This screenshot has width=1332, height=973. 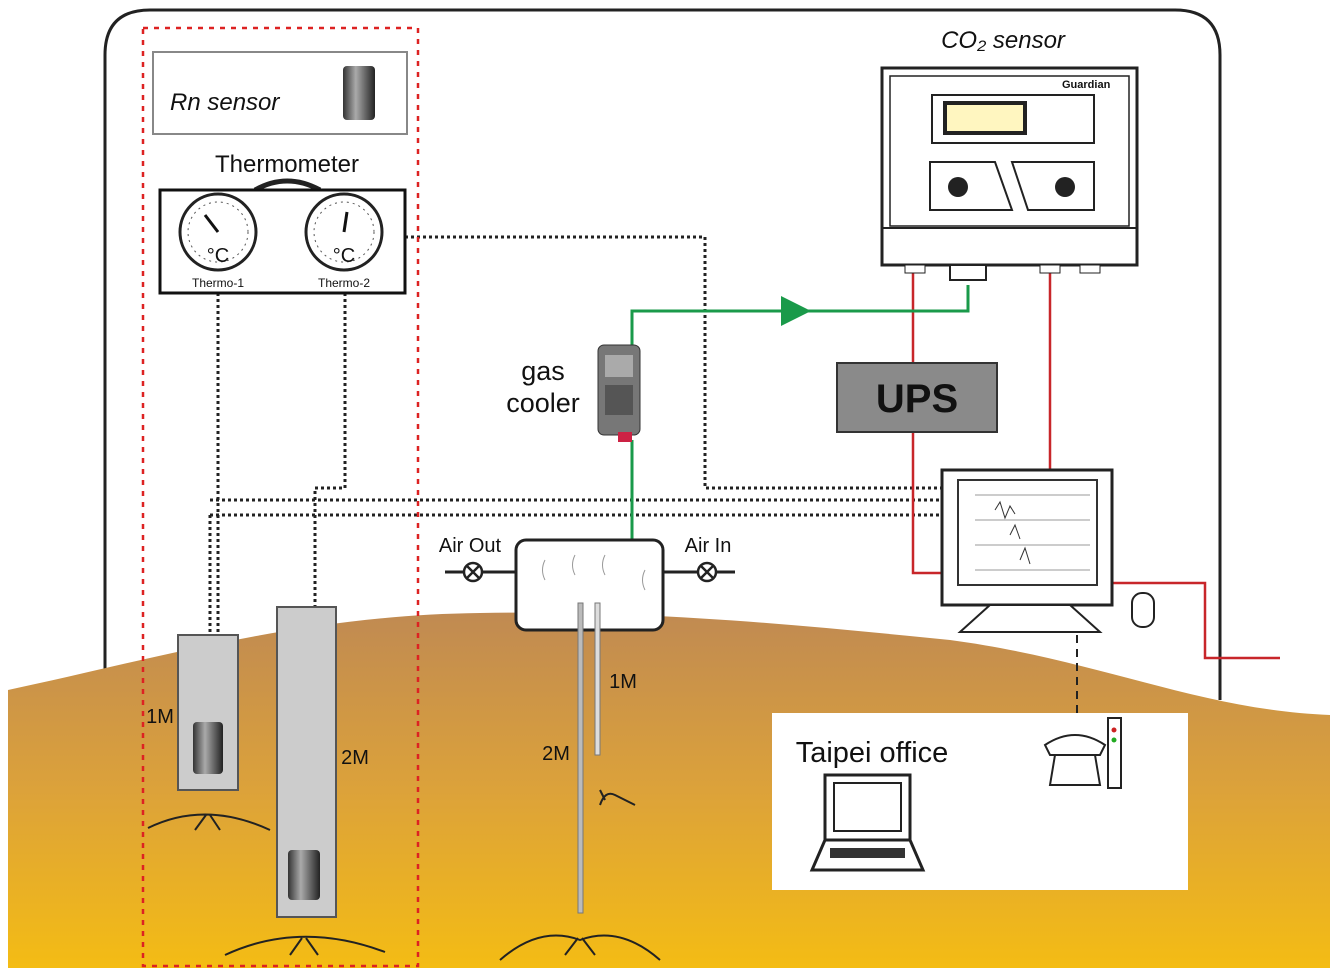 I want to click on air-chamber, so click(x=589, y=585).